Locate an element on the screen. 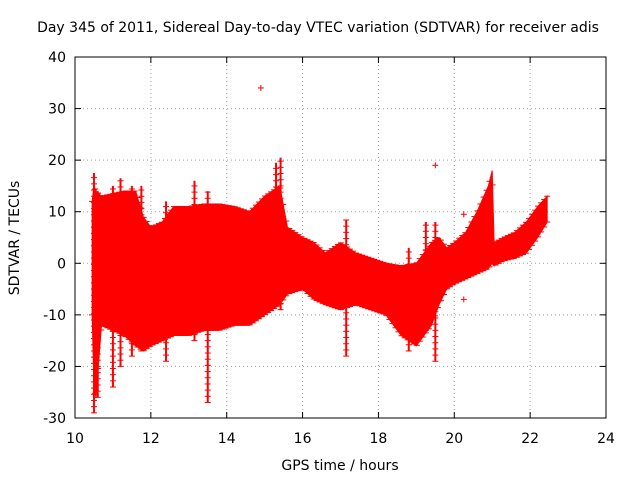 This screenshot has width=640, height=480. y-tick-label: 10 is located at coordinates (57, 213).